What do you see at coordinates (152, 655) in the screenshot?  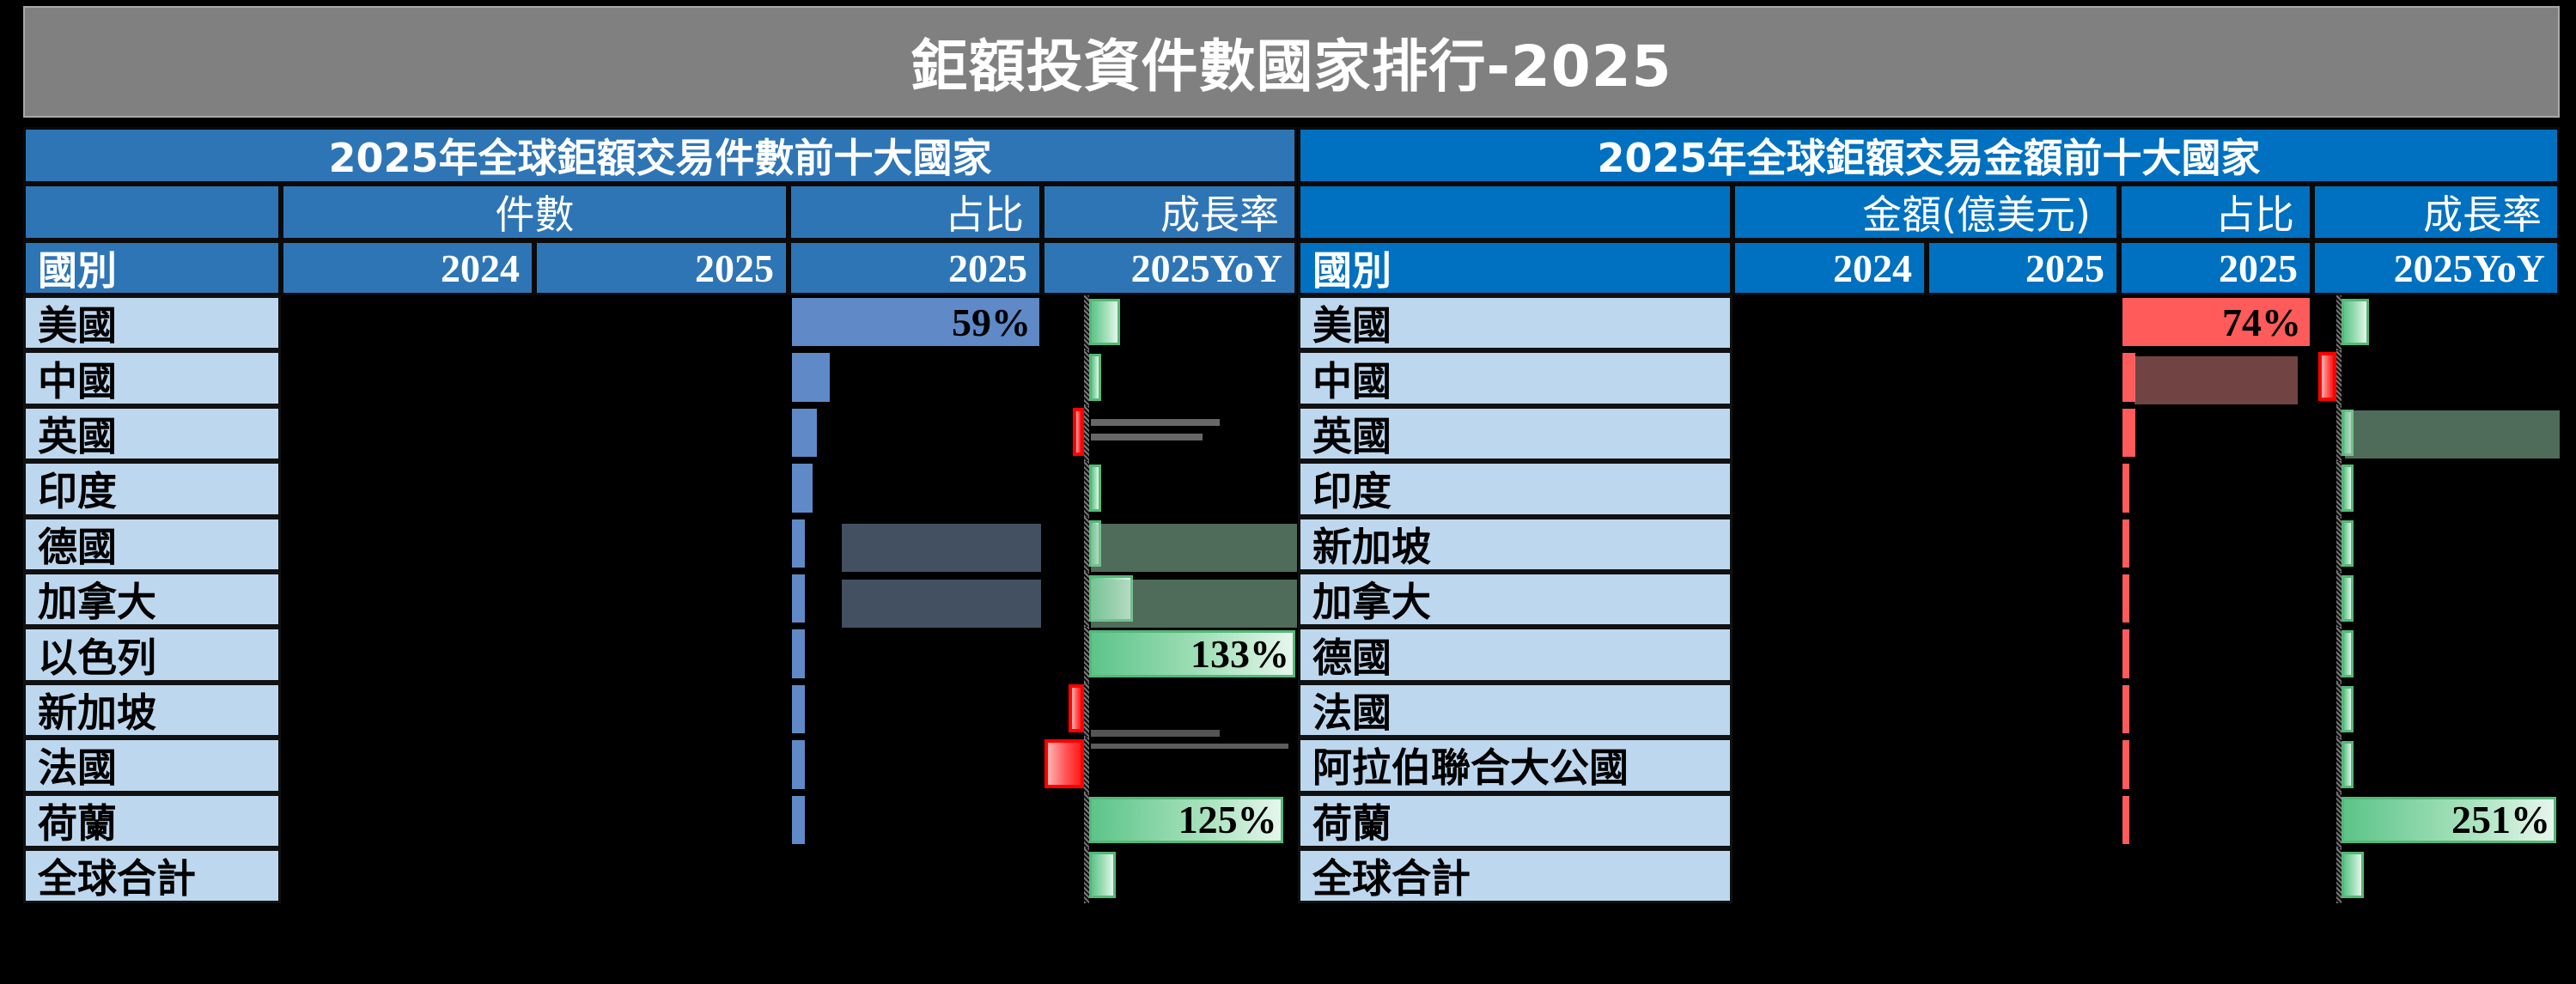 I see `country-cell: 以色列` at bounding box center [152, 655].